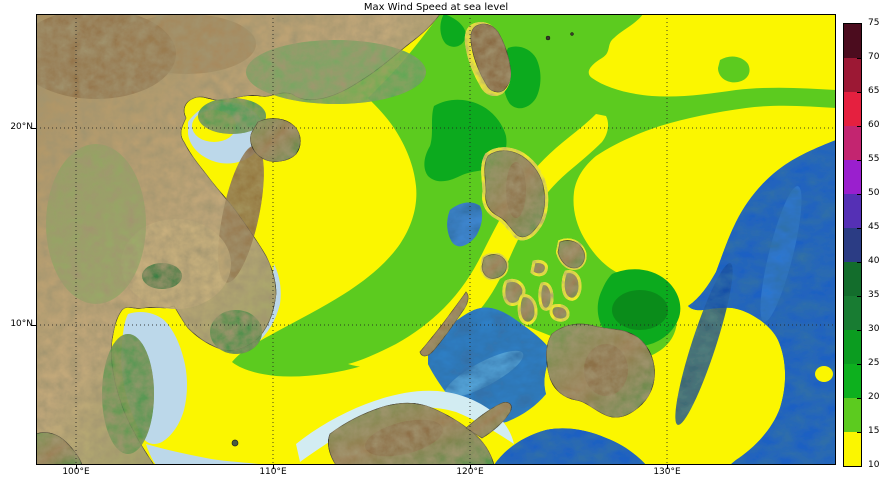 This screenshot has height=489, width=887. What do you see at coordinates (470, 472) in the screenshot?
I see `x-tick-label-120e: 120°E` at bounding box center [470, 472].